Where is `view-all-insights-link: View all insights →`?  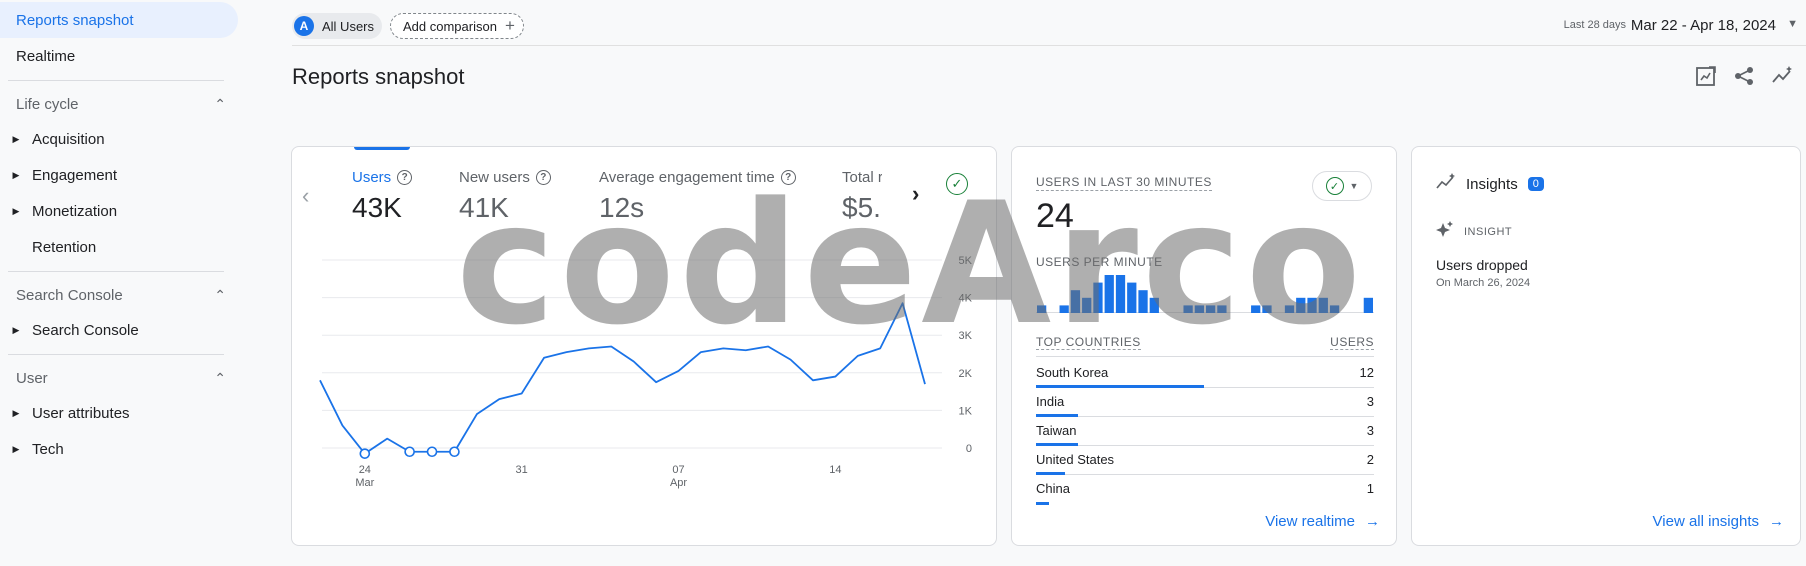 view-all-insights-link: View all insights → is located at coordinates (1718, 521).